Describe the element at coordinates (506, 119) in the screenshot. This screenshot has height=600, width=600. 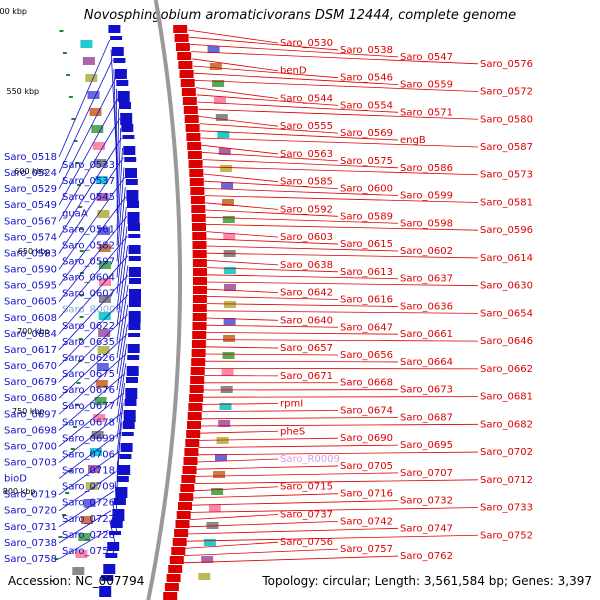
I see `gene-label-right: Saro_0580` at that location.